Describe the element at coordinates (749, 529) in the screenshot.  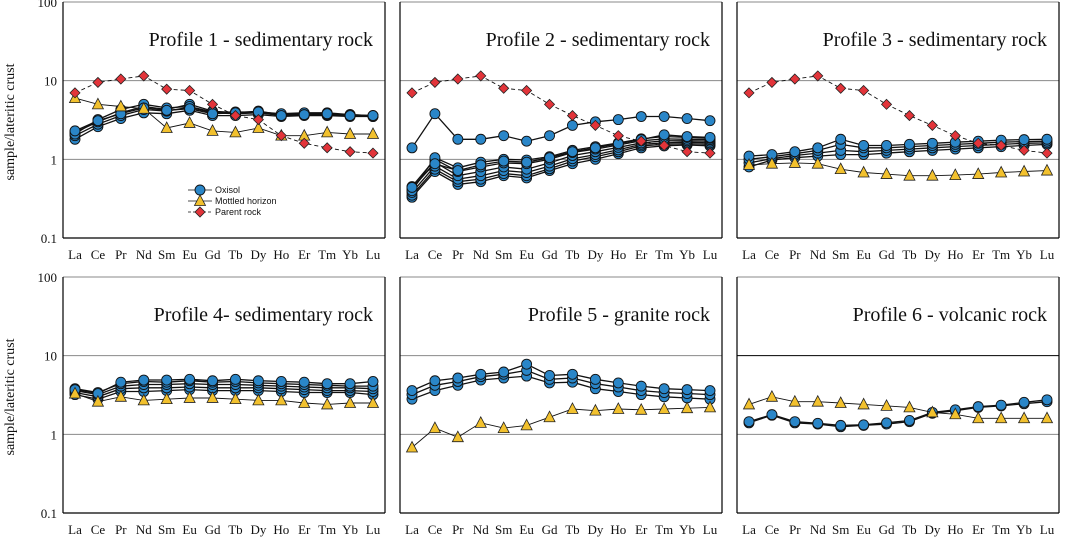
I see `x-tick-label: La` at that location.